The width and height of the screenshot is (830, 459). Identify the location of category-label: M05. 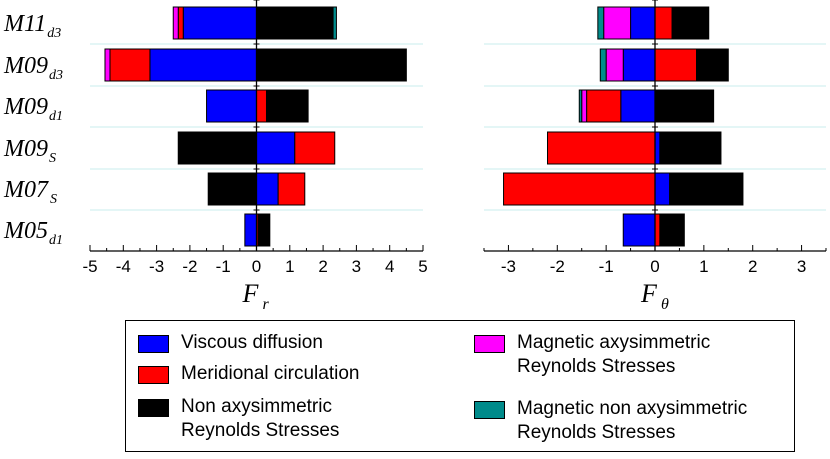
(25, 231).